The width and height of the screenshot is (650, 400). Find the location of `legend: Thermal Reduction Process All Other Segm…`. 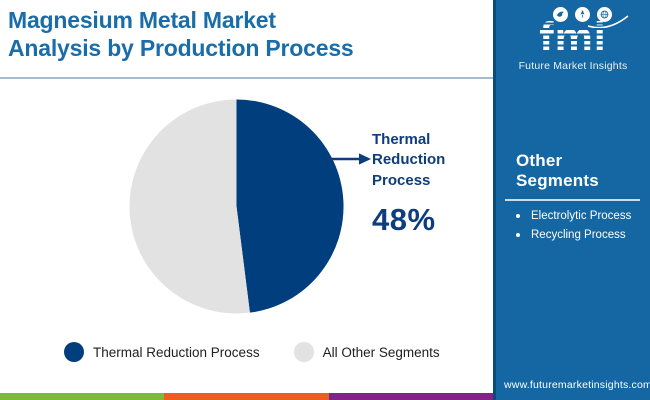

legend: Thermal Reduction Process All Other Segm… is located at coordinates (252, 352).